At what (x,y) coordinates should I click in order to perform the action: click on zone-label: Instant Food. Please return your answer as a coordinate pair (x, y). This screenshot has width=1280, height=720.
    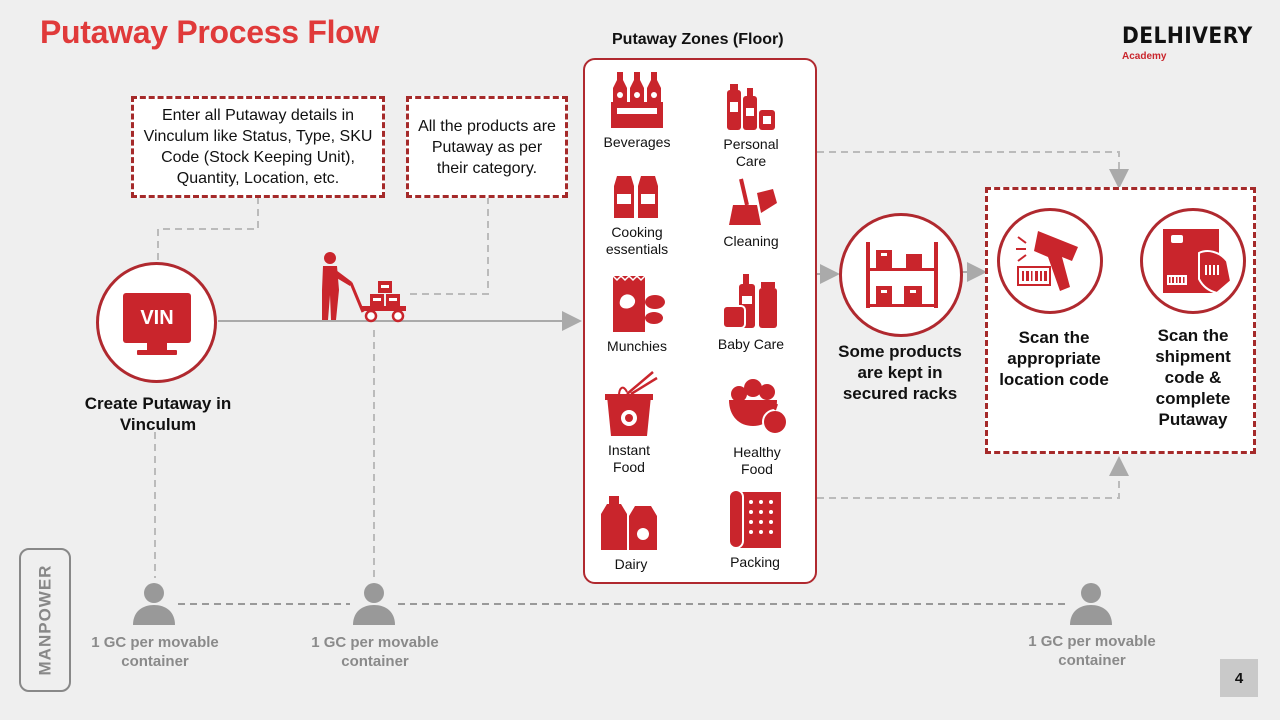
    Looking at the image, I should click on (629, 458).